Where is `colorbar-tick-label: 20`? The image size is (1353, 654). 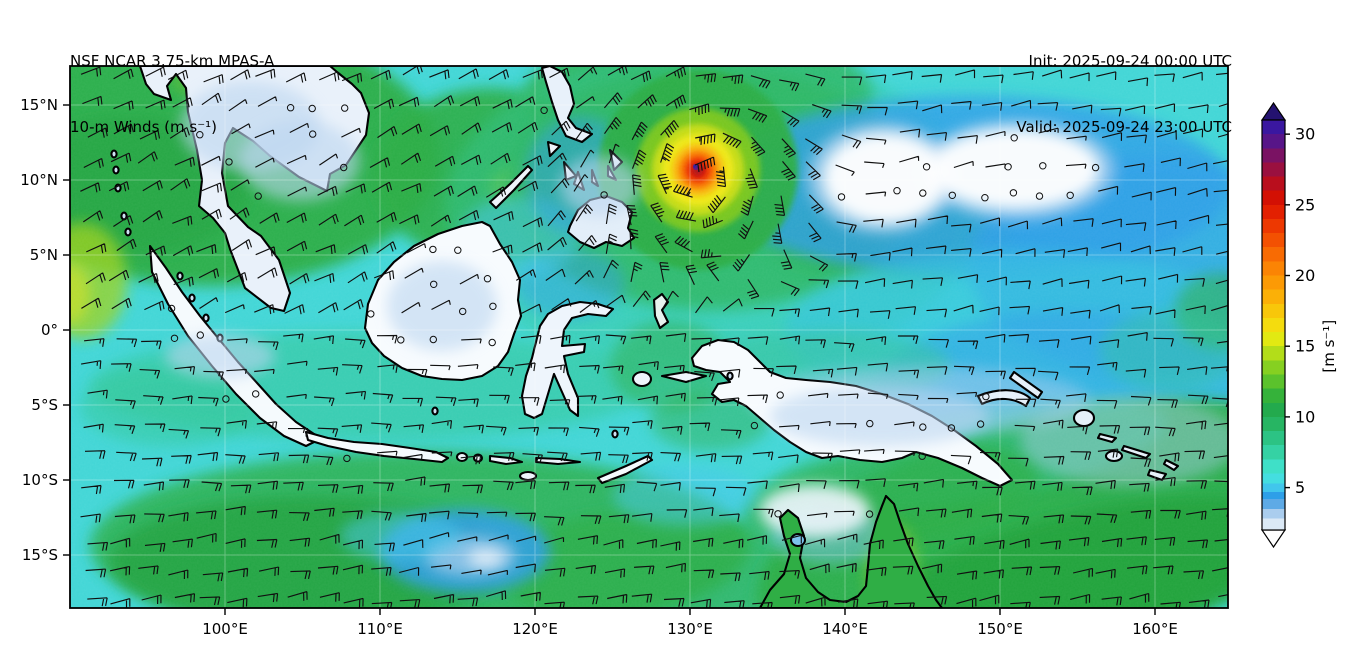 colorbar-tick-label: 20 is located at coordinates (1305, 275).